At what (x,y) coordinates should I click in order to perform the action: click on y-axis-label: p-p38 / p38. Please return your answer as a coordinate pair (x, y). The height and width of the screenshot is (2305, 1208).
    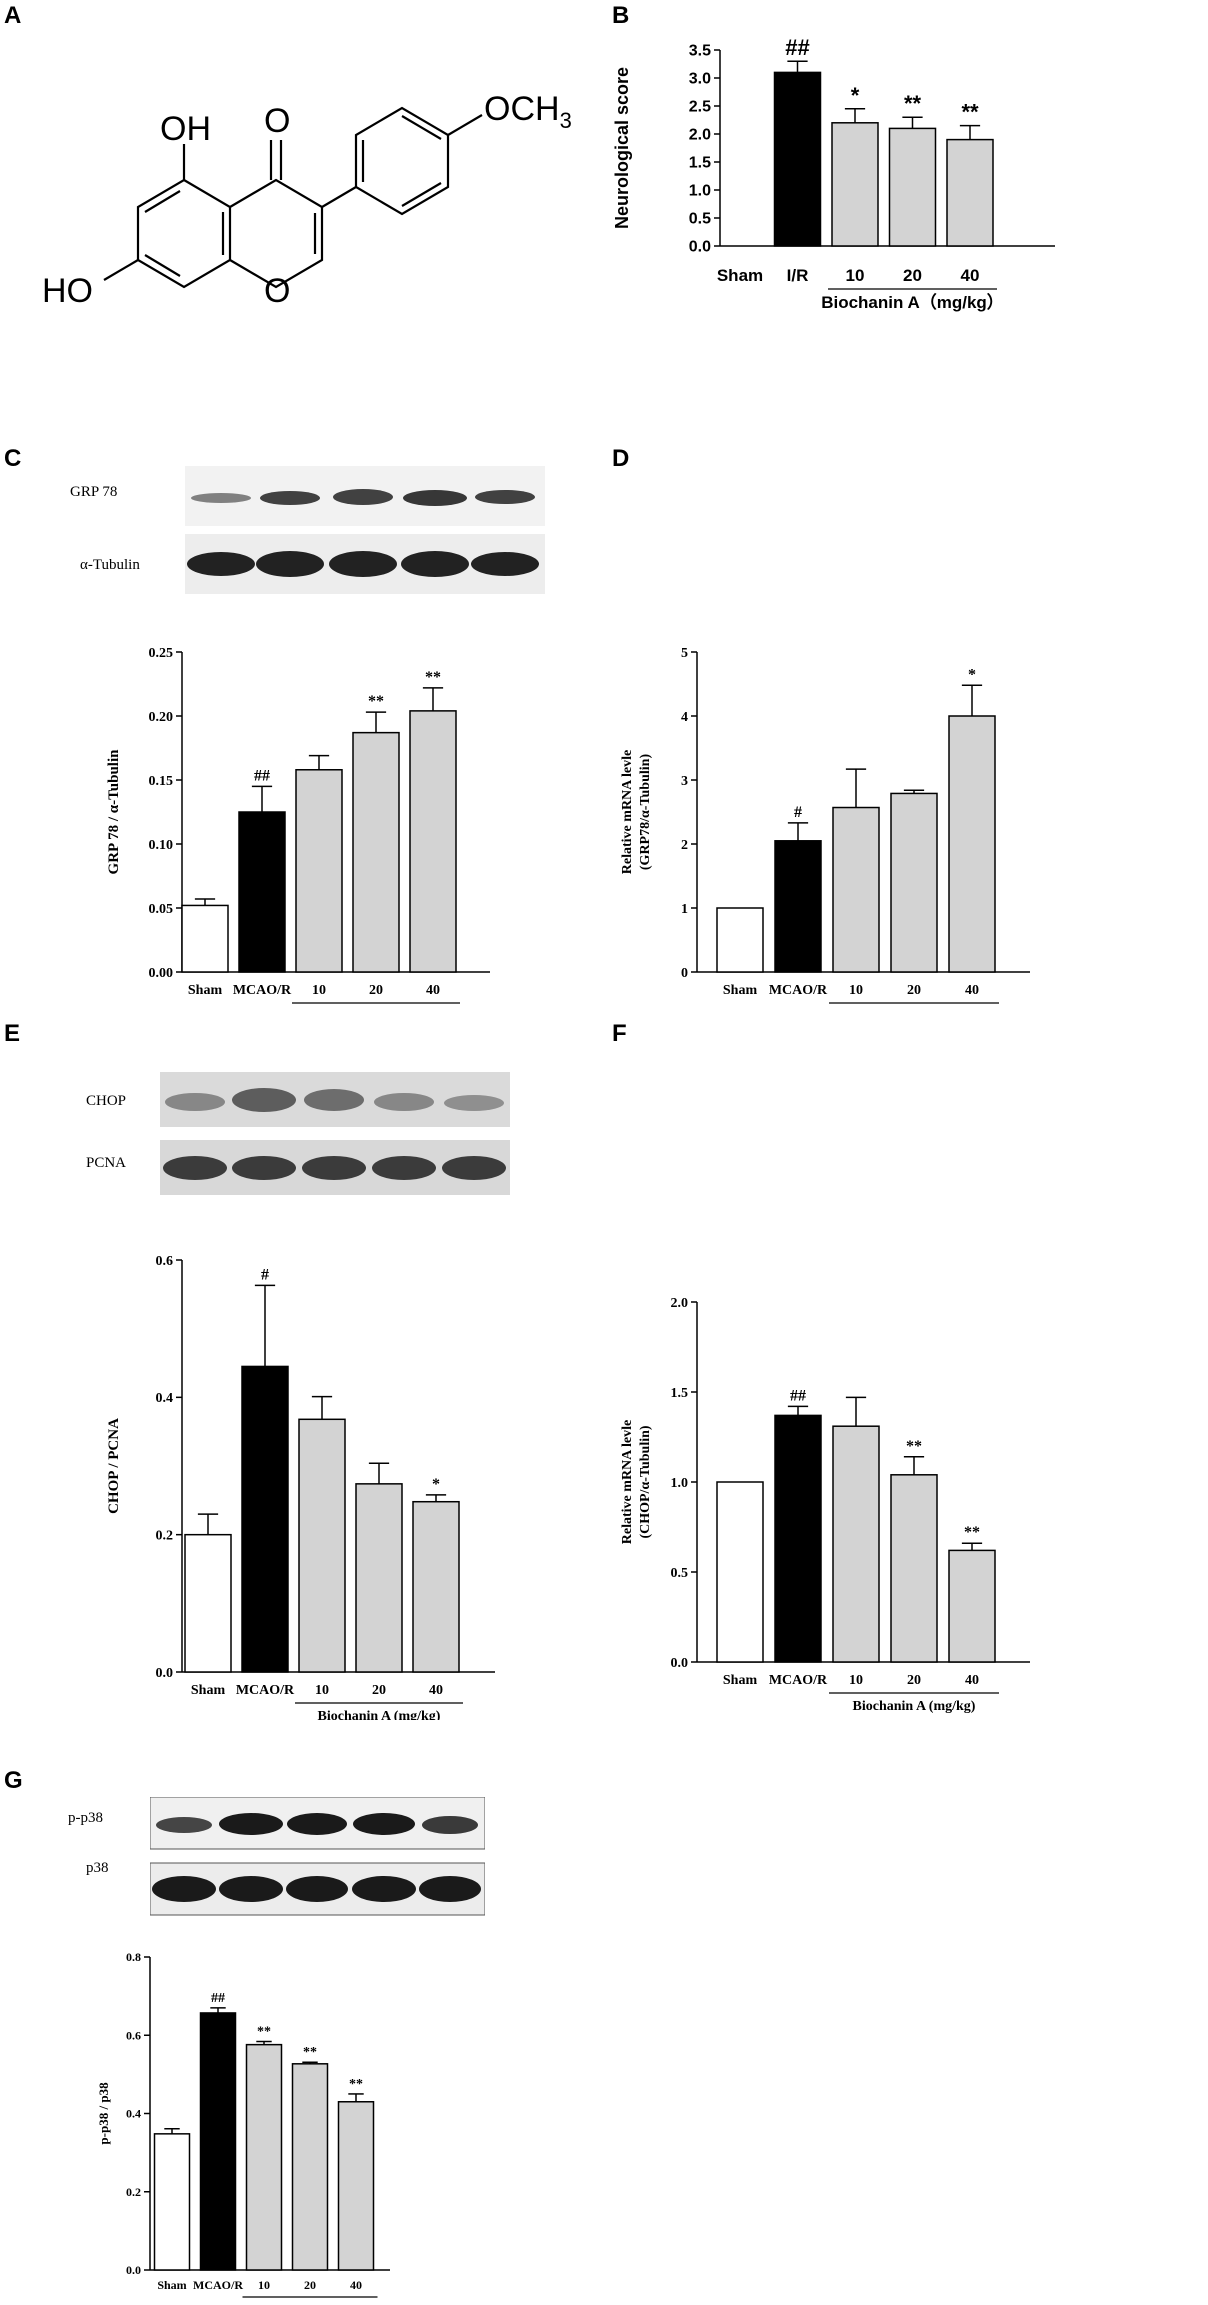
    Looking at the image, I should click on (103, 2113).